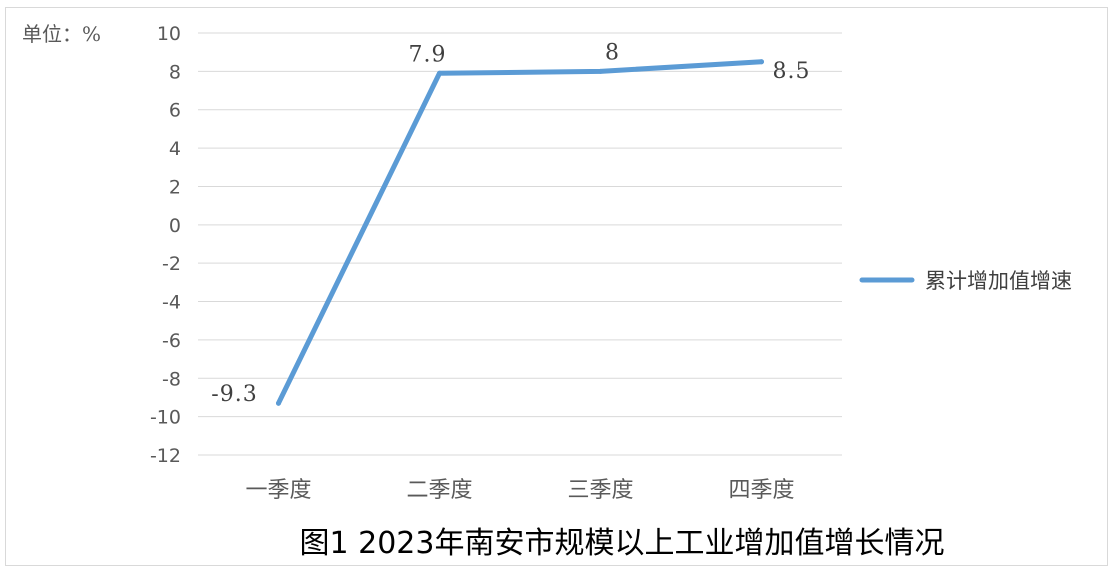 This screenshot has height=569, width=1112. What do you see at coordinates (998, 281) in the screenshot?
I see `legend-label: 累计增加值增速` at bounding box center [998, 281].